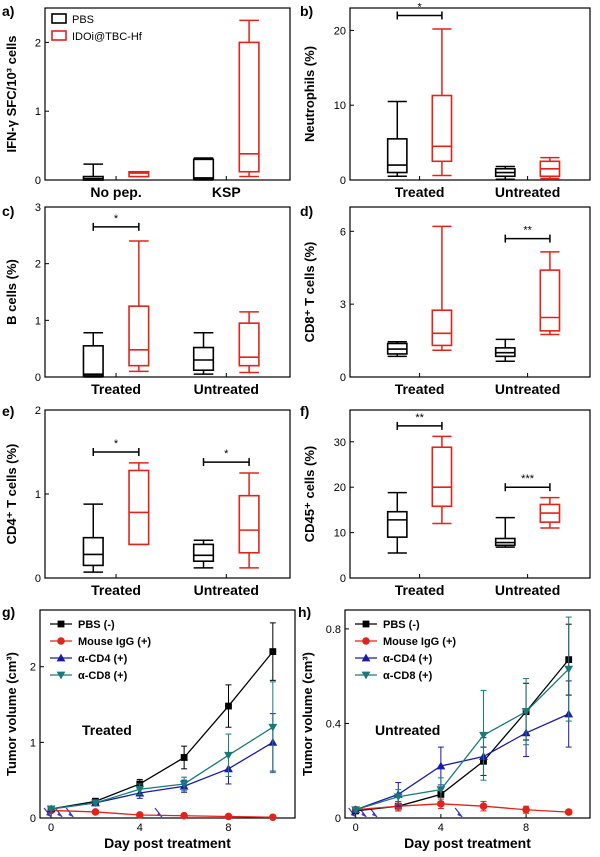 This screenshot has height=857, width=600. Describe the element at coordinates (343, 232) in the screenshot. I see `y-tick-label: 6` at that location.